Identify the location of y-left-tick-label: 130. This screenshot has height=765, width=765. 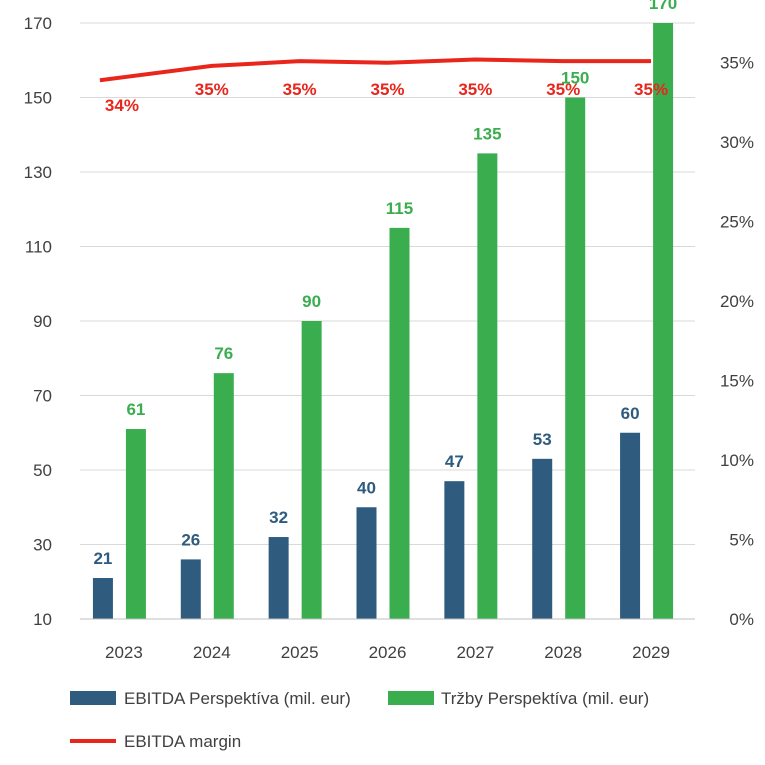
(38, 172).